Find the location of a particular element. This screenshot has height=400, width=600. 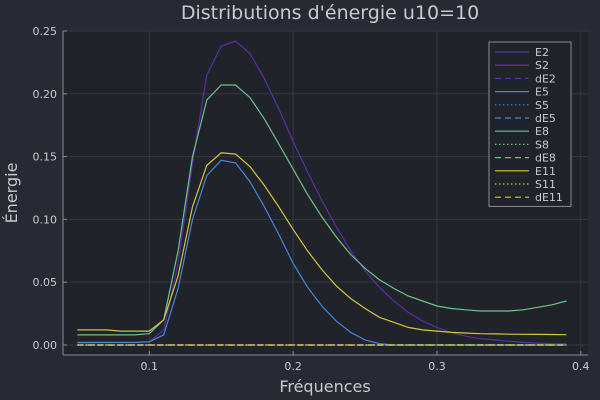

x-tick-label: 0.4 is located at coordinates (581, 366).